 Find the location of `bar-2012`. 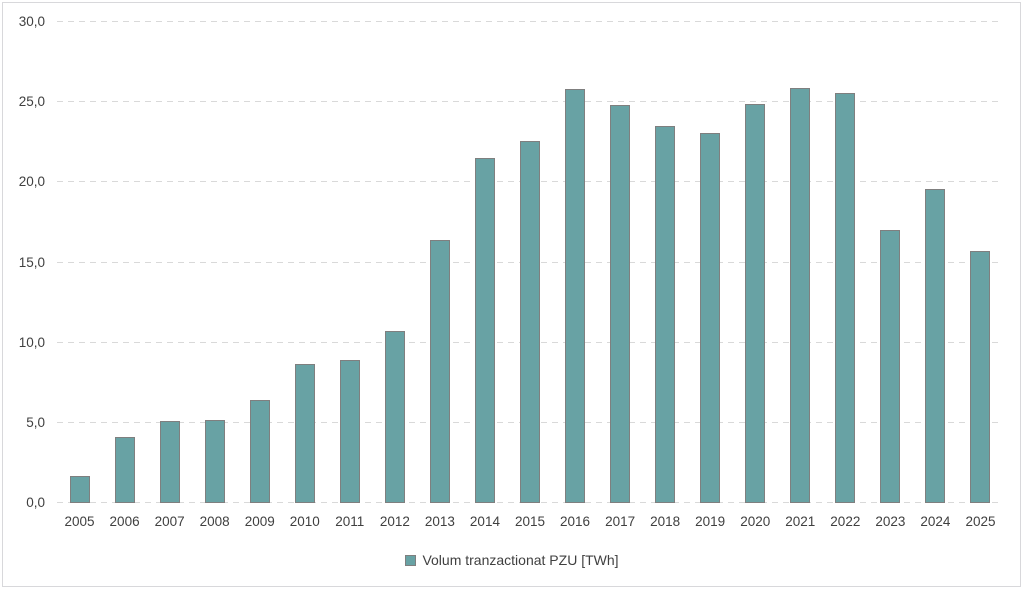

bar-2012 is located at coordinates (394, 417).